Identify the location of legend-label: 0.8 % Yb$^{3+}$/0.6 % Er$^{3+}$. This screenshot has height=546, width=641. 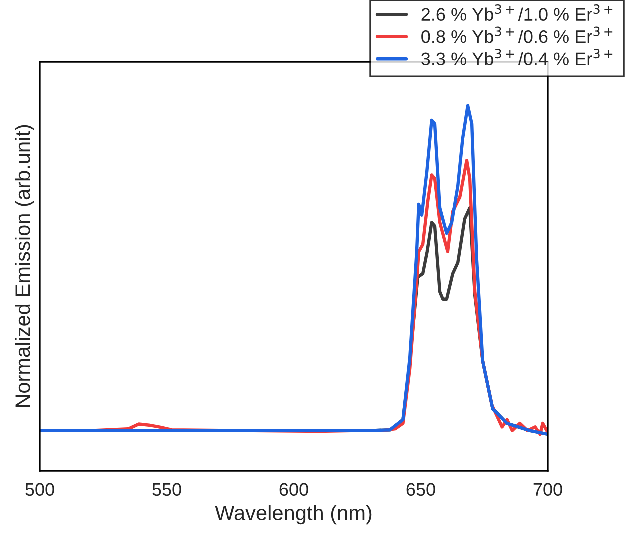
(517, 35).